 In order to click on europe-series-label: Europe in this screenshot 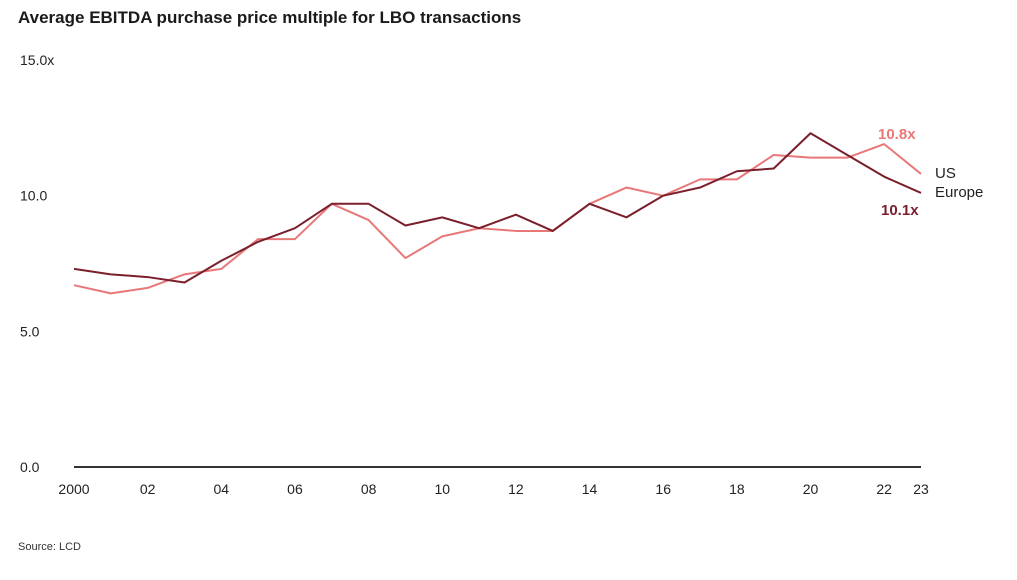, I will do `click(959, 192)`.